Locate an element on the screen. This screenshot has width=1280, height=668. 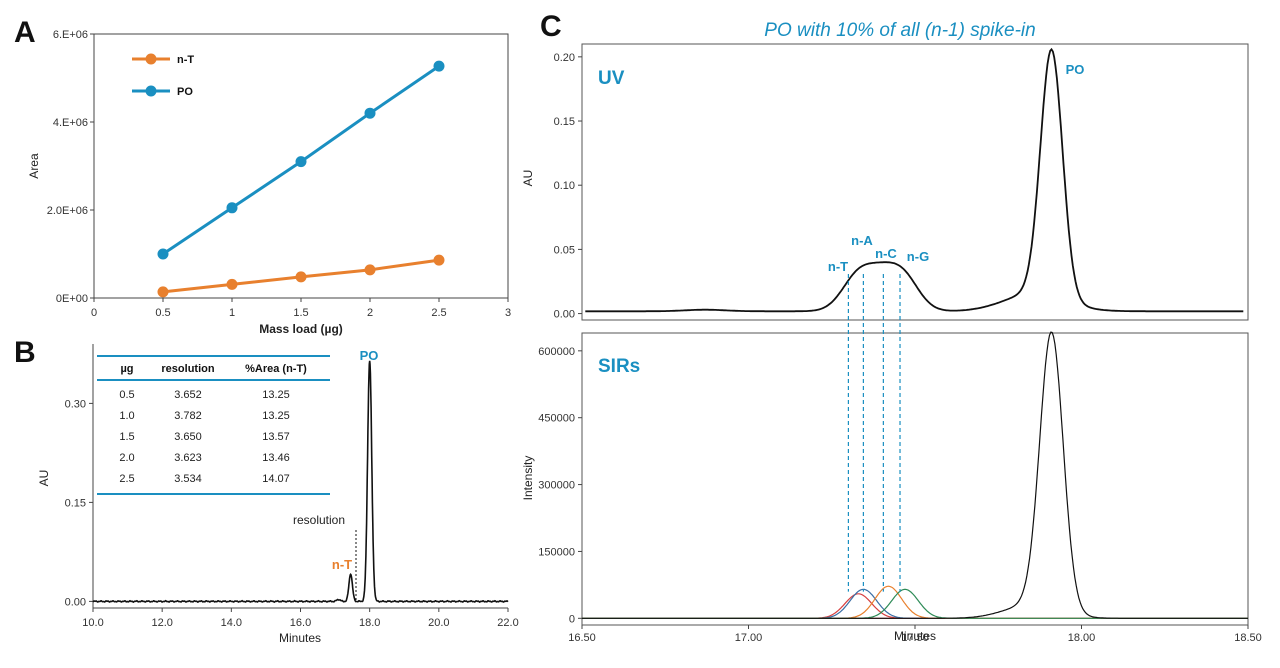
b-xtick-label: 20.0 is located at coordinates (438, 623).